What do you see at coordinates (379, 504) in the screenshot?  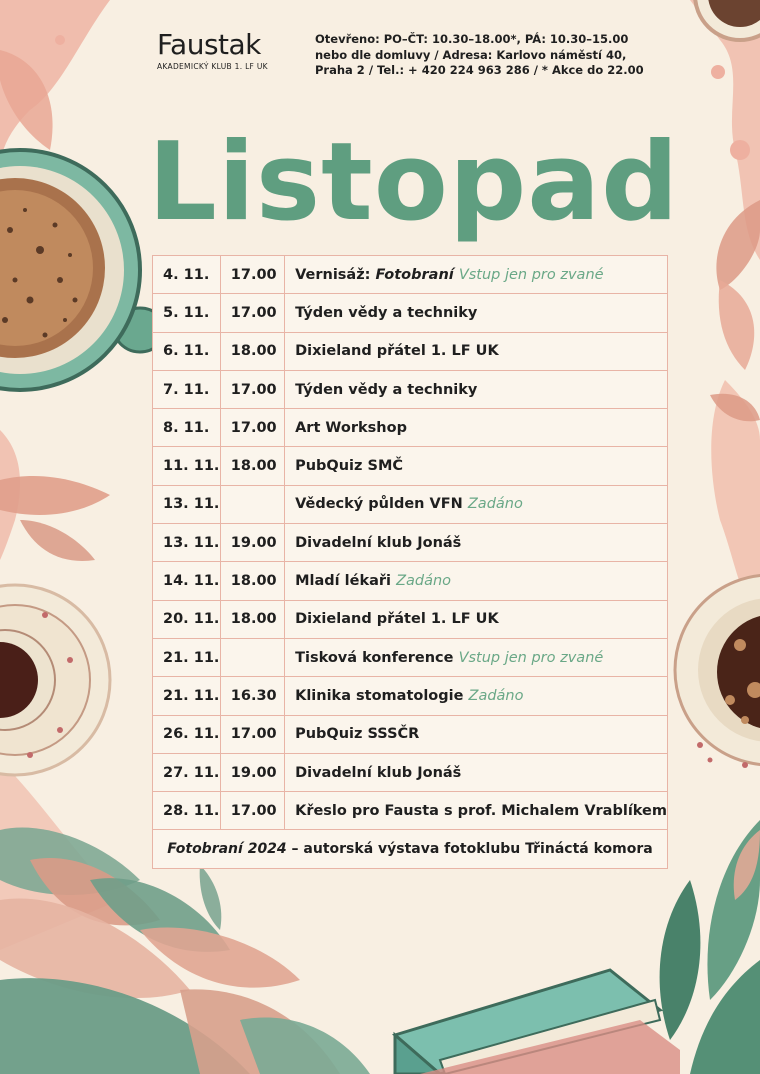 I see `event-name-text: Vědecký půlden VFN` at bounding box center [379, 504].